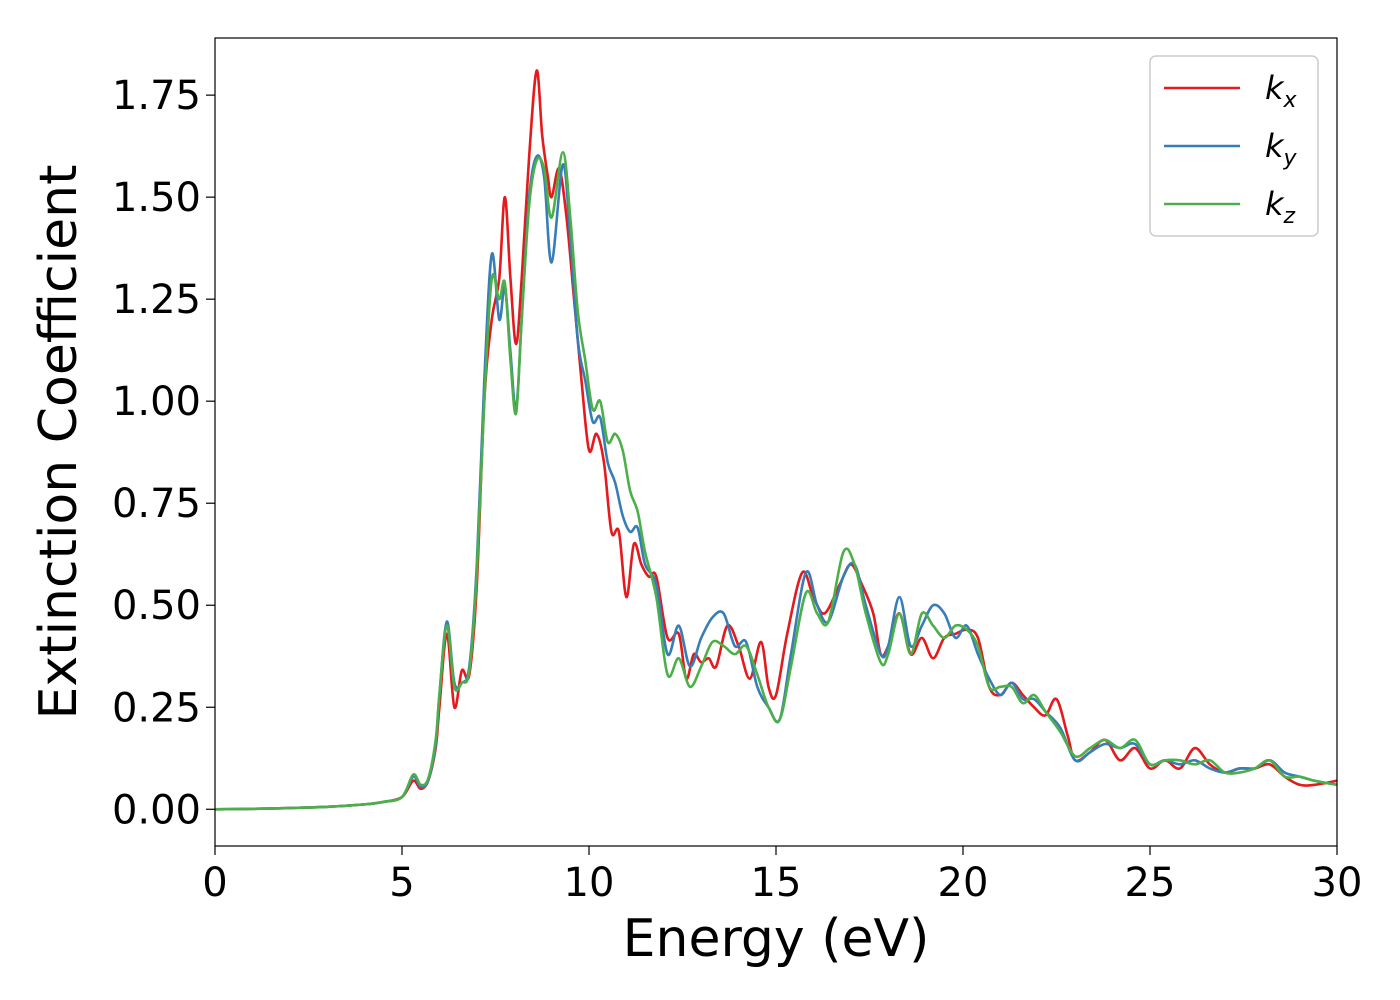  What do you see at coordinates (963, 883) in the screenshot?
I see `x-tick-label: 20` at bounding box center [963, 883].